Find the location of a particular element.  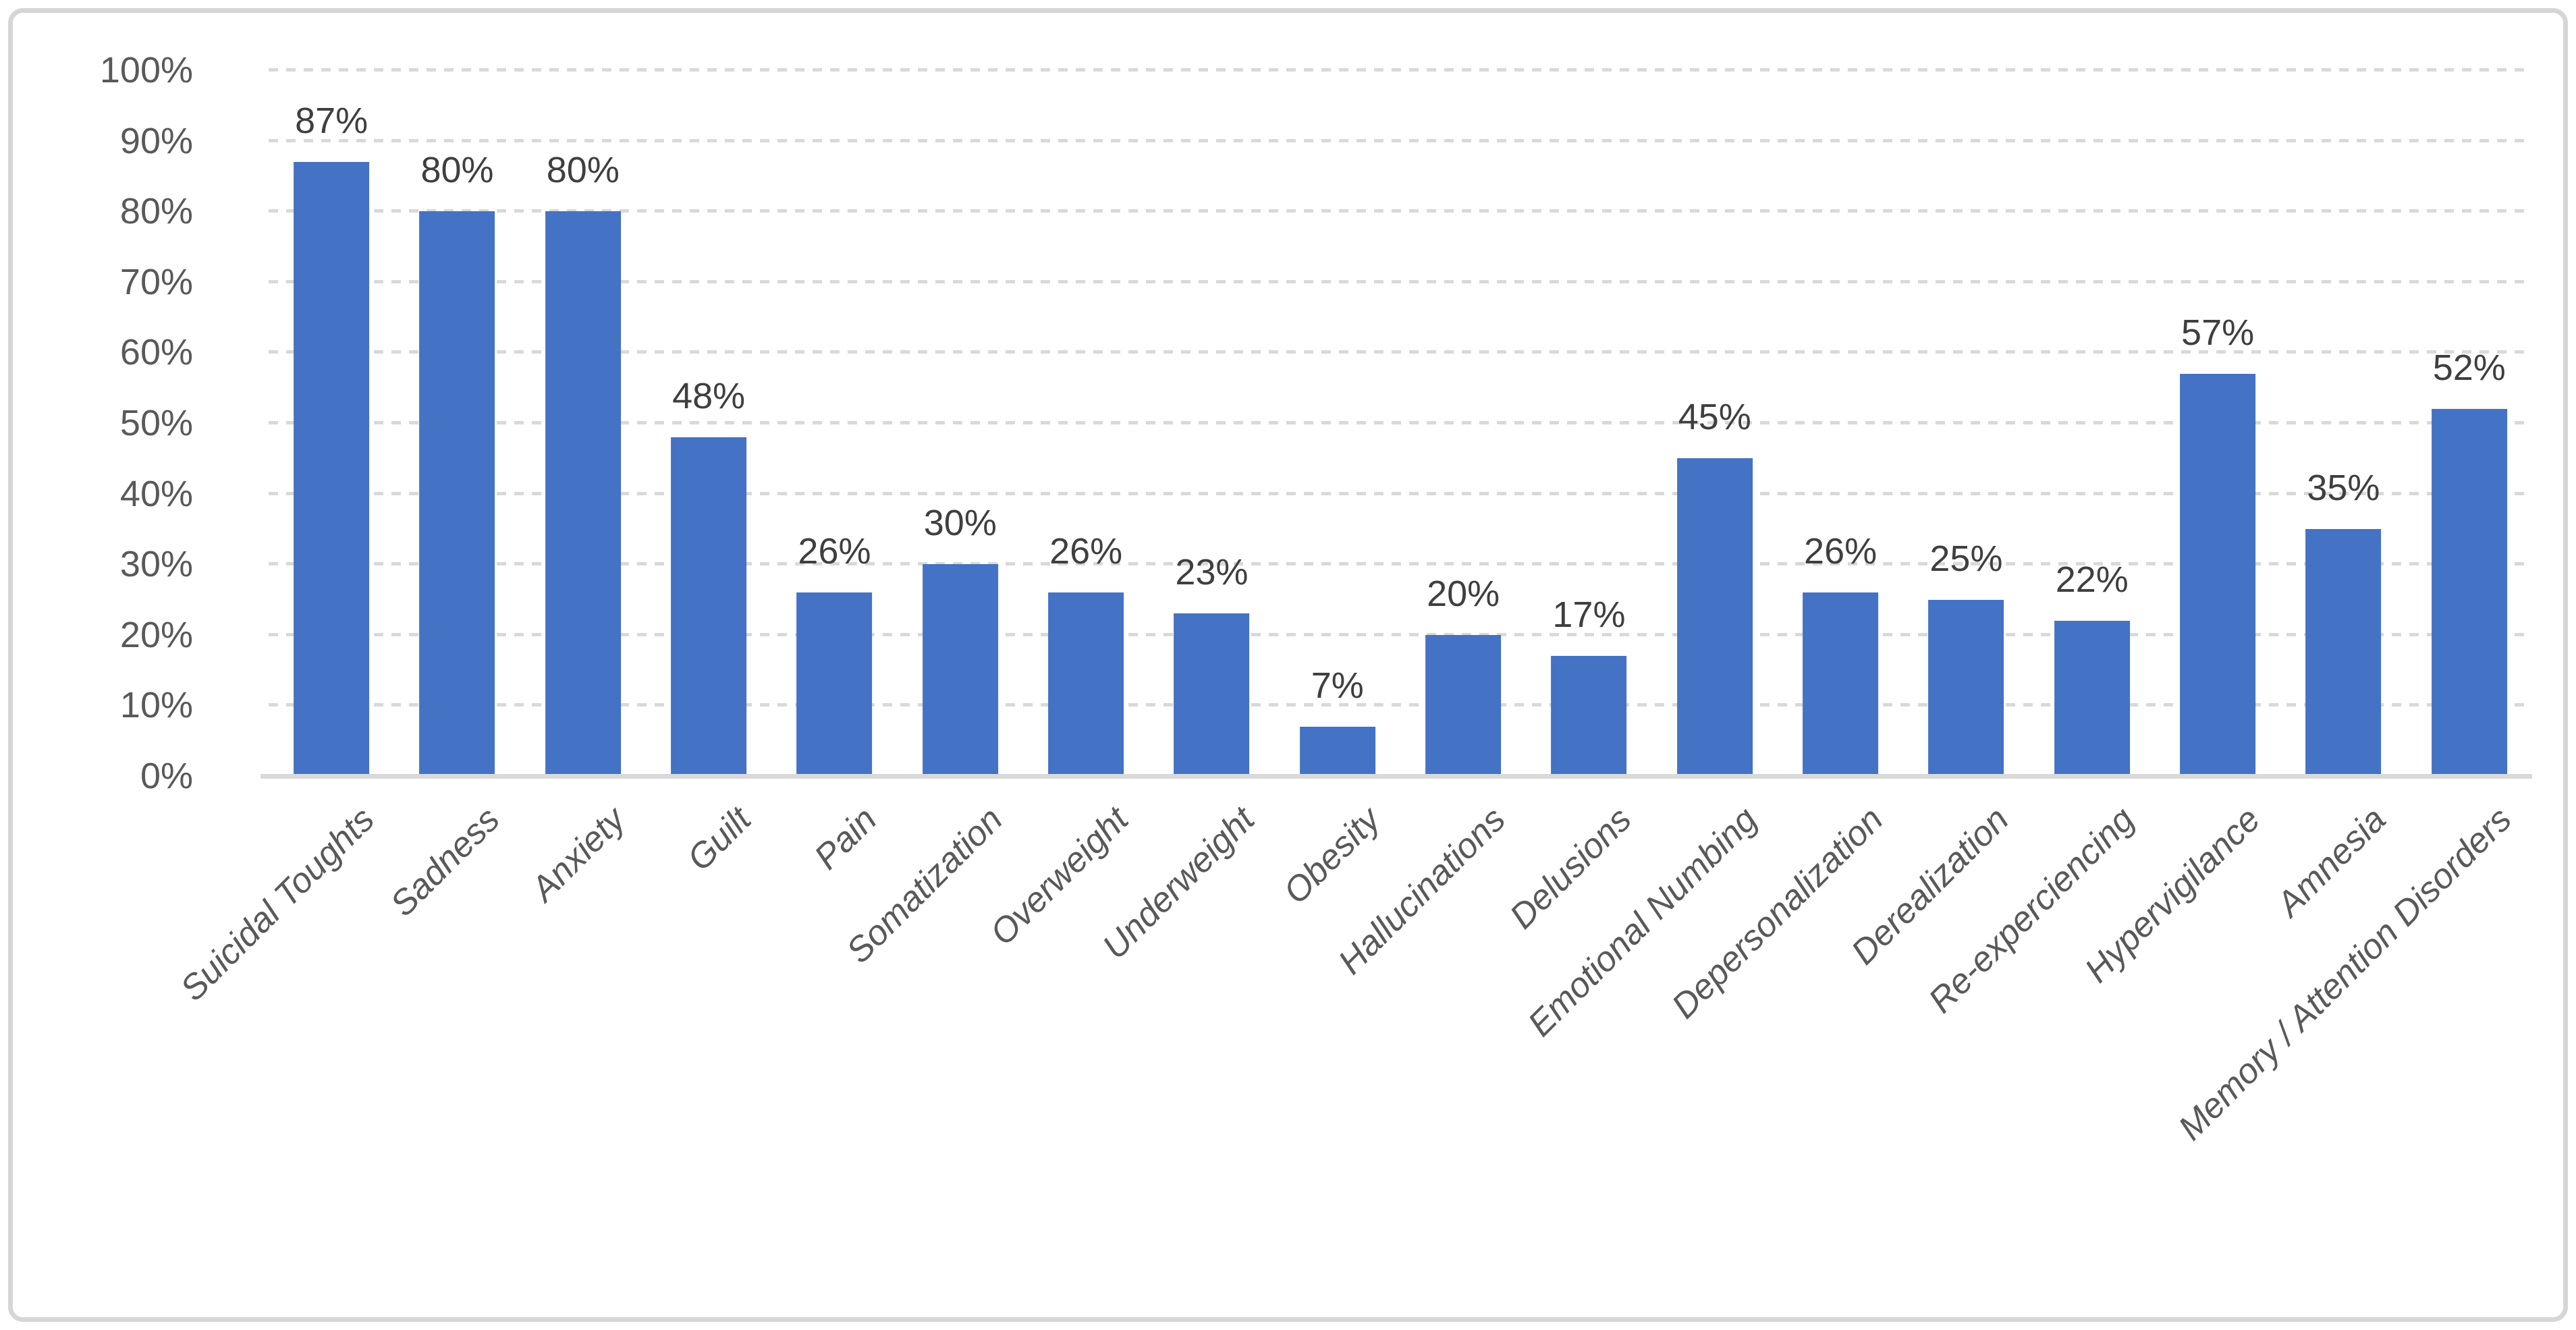

bar-value-label: 25% is located at coordinates (1966, 558).